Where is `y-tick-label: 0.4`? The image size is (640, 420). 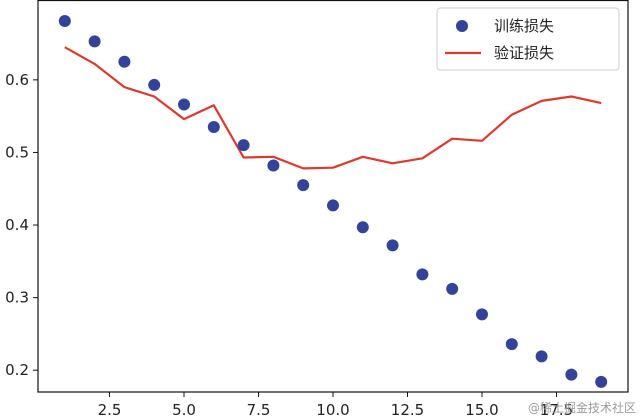
y-tick-label: 0.4 is located at coordinates (17, 225).